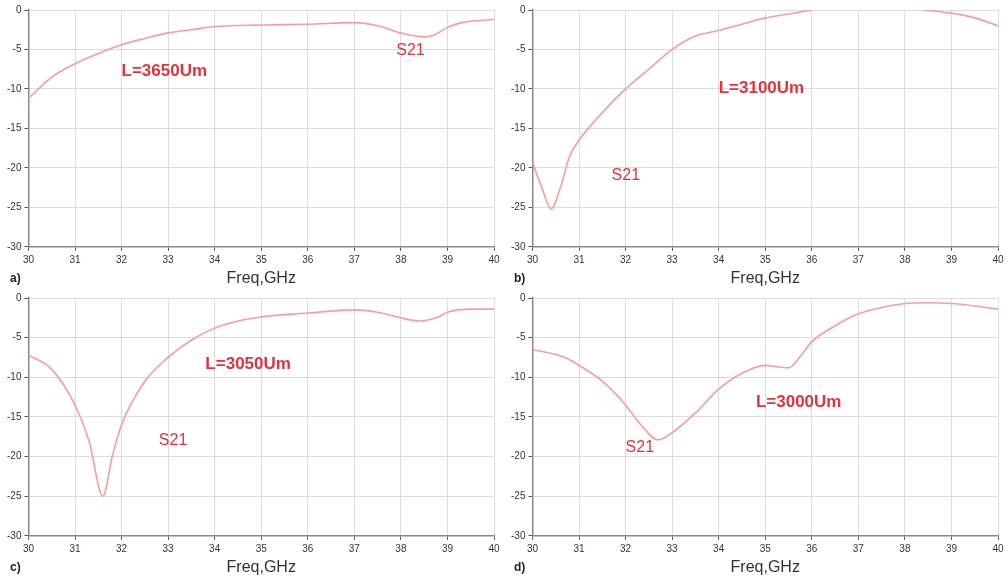 Image resolution: width=1008 pixels, height=577 pixels. What do you see at coordinates (520, 567) in the screenshot?
I see `text: d)` at bounding box center [520, 567].